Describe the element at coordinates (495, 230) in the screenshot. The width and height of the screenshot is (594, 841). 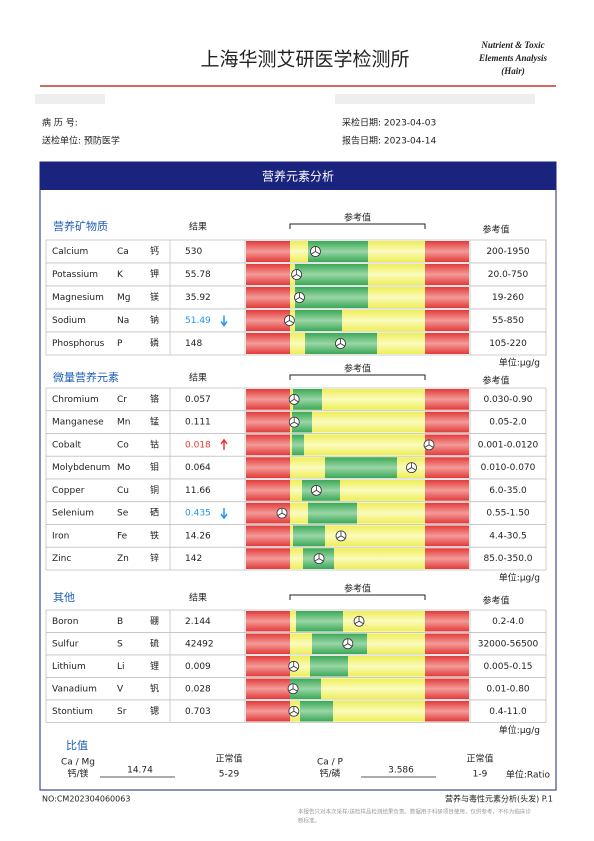
I see `ref-header-right: 参考值` at that location.